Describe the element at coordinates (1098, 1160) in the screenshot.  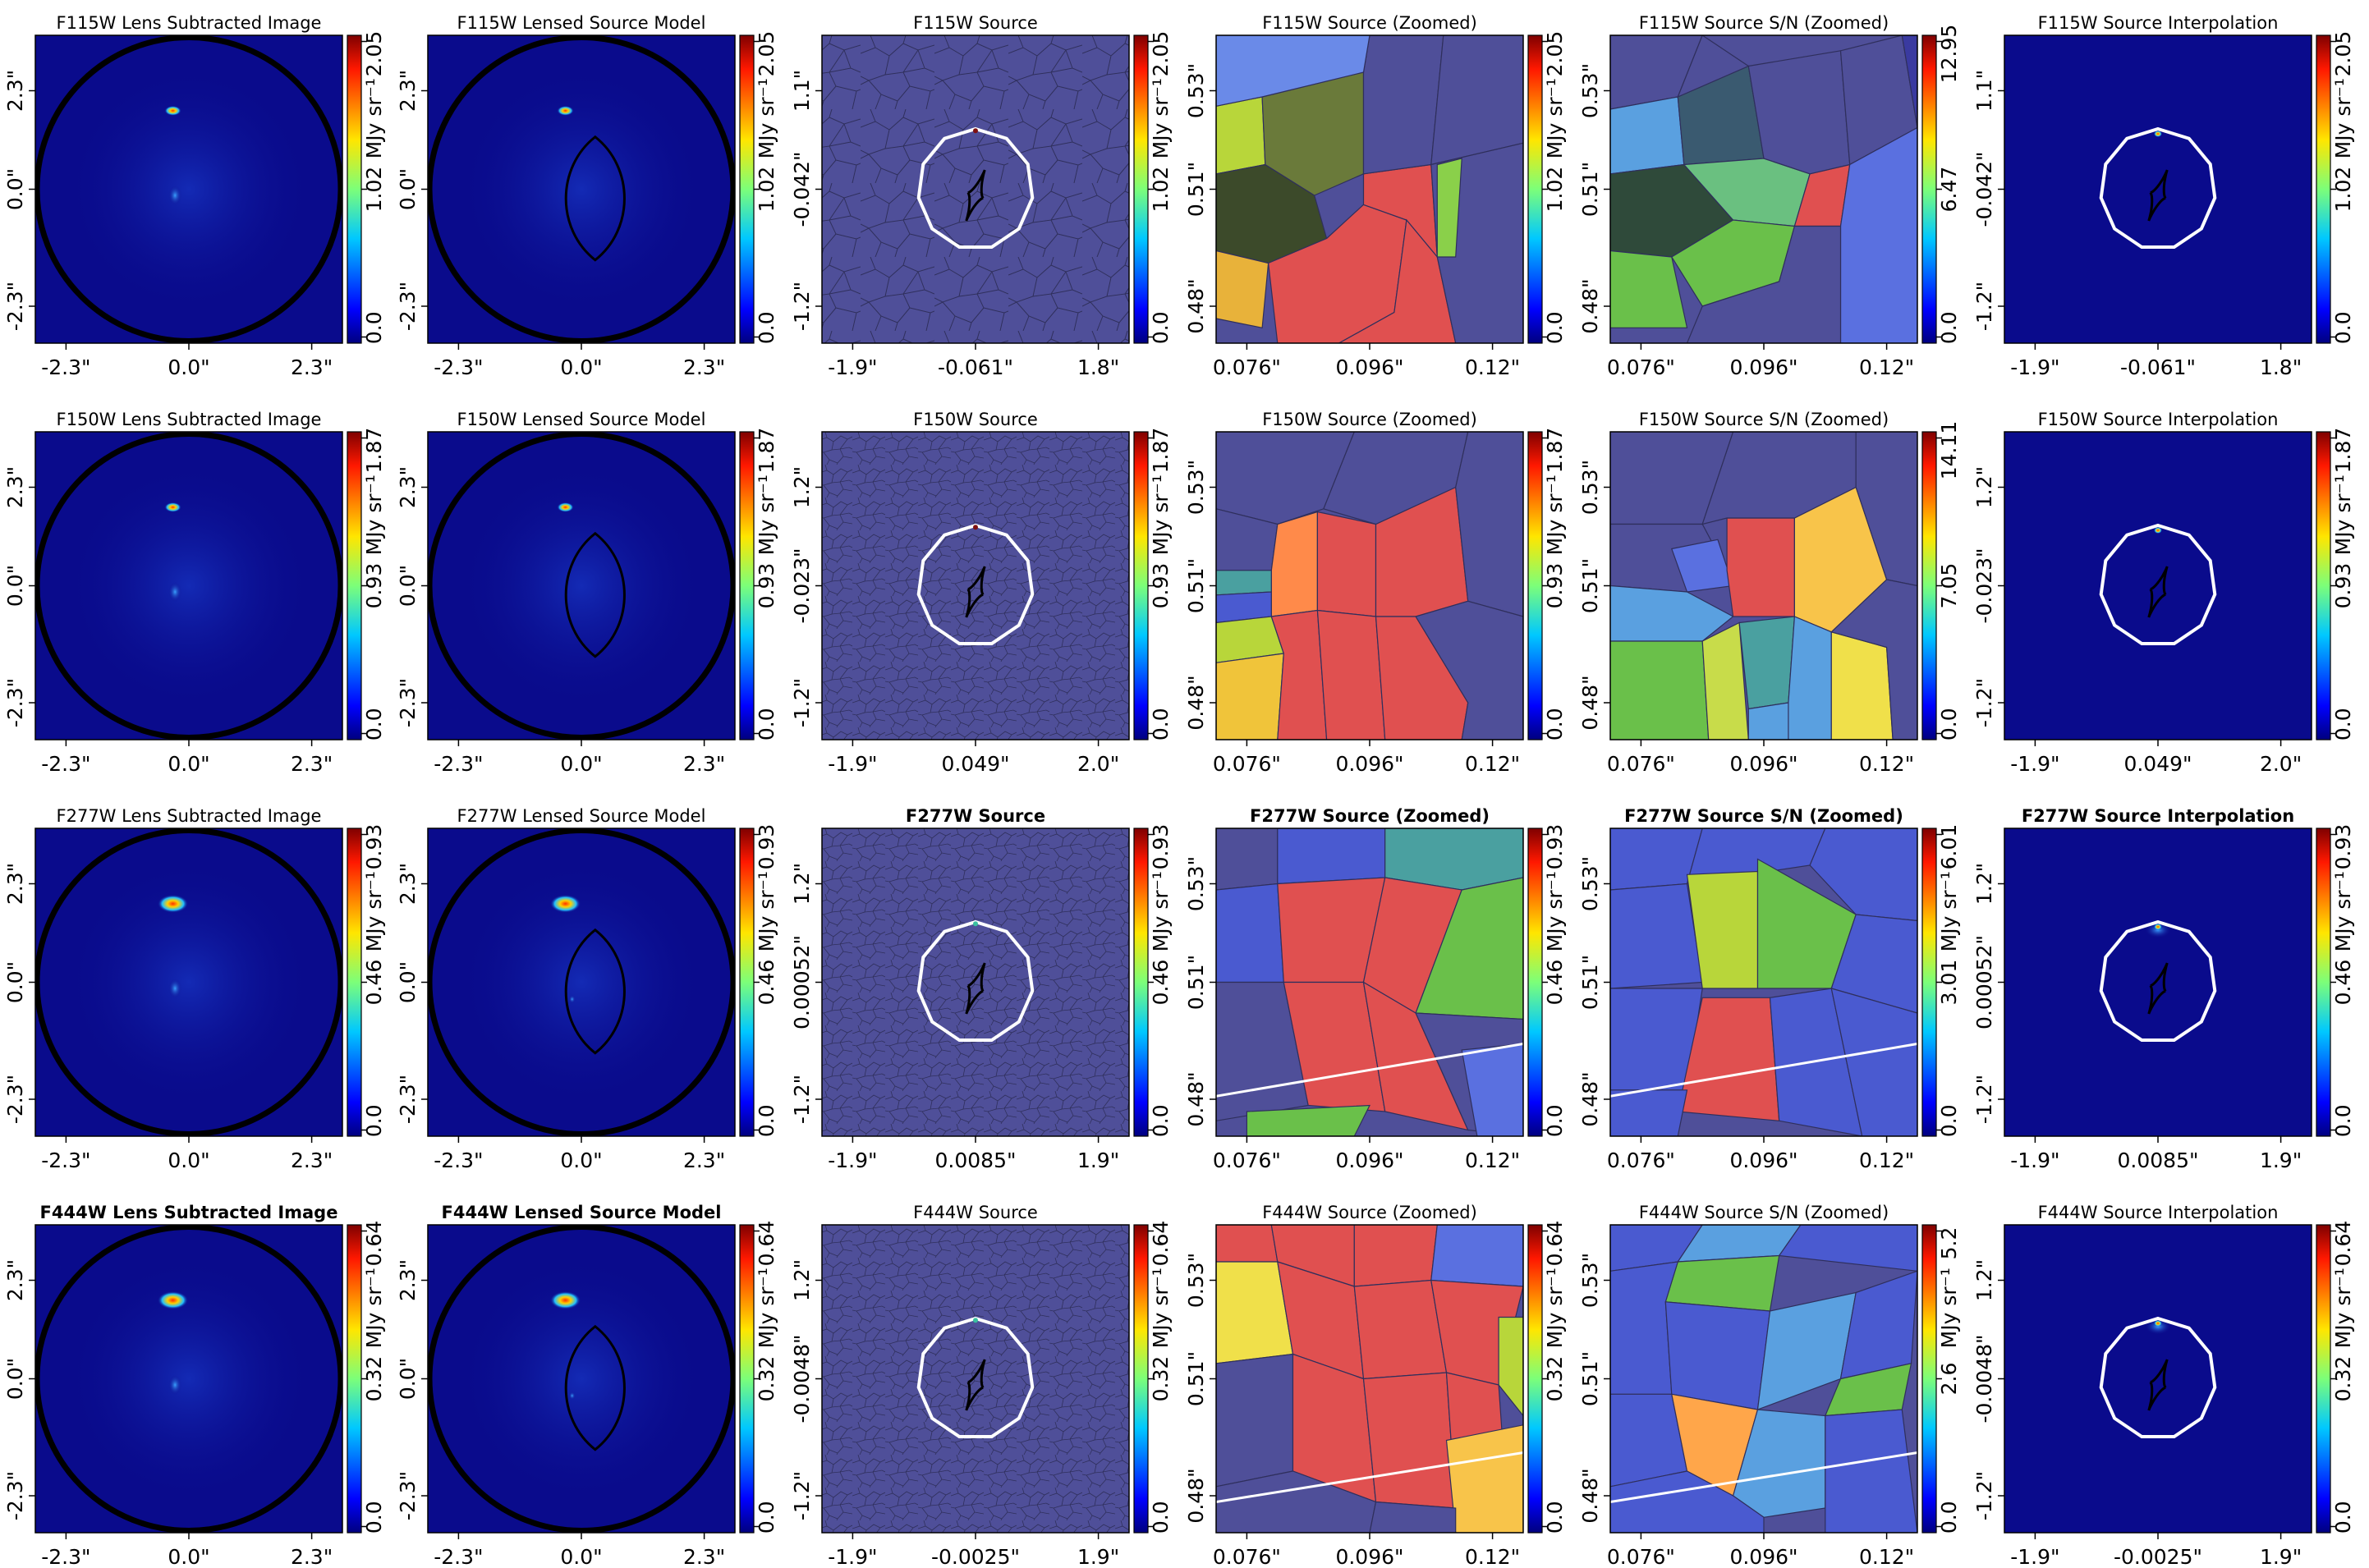
I see `x-tick-label: 1.9"` at that location.